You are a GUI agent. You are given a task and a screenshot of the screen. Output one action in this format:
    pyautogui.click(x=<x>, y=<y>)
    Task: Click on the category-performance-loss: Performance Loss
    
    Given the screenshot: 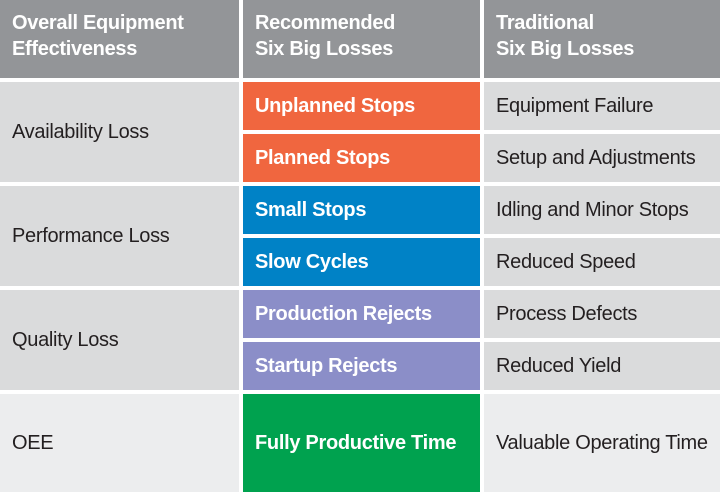 What is the action you would take?
    pyautogui.click(x=119, y=236)
    